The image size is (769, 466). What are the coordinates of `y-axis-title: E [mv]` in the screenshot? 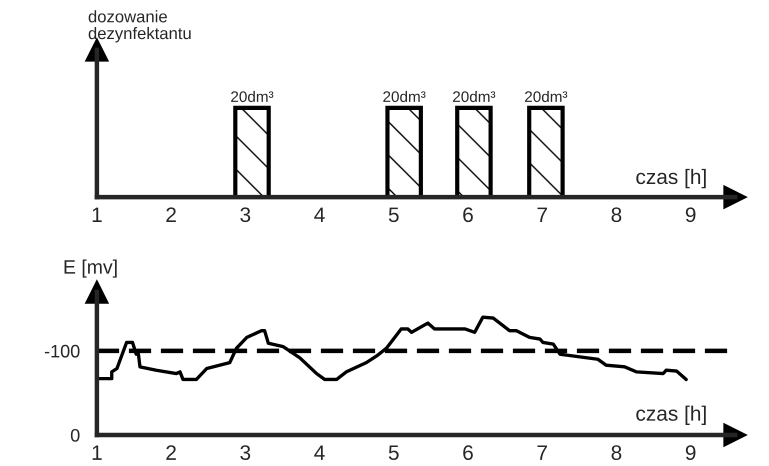 It's located at (90, 269).